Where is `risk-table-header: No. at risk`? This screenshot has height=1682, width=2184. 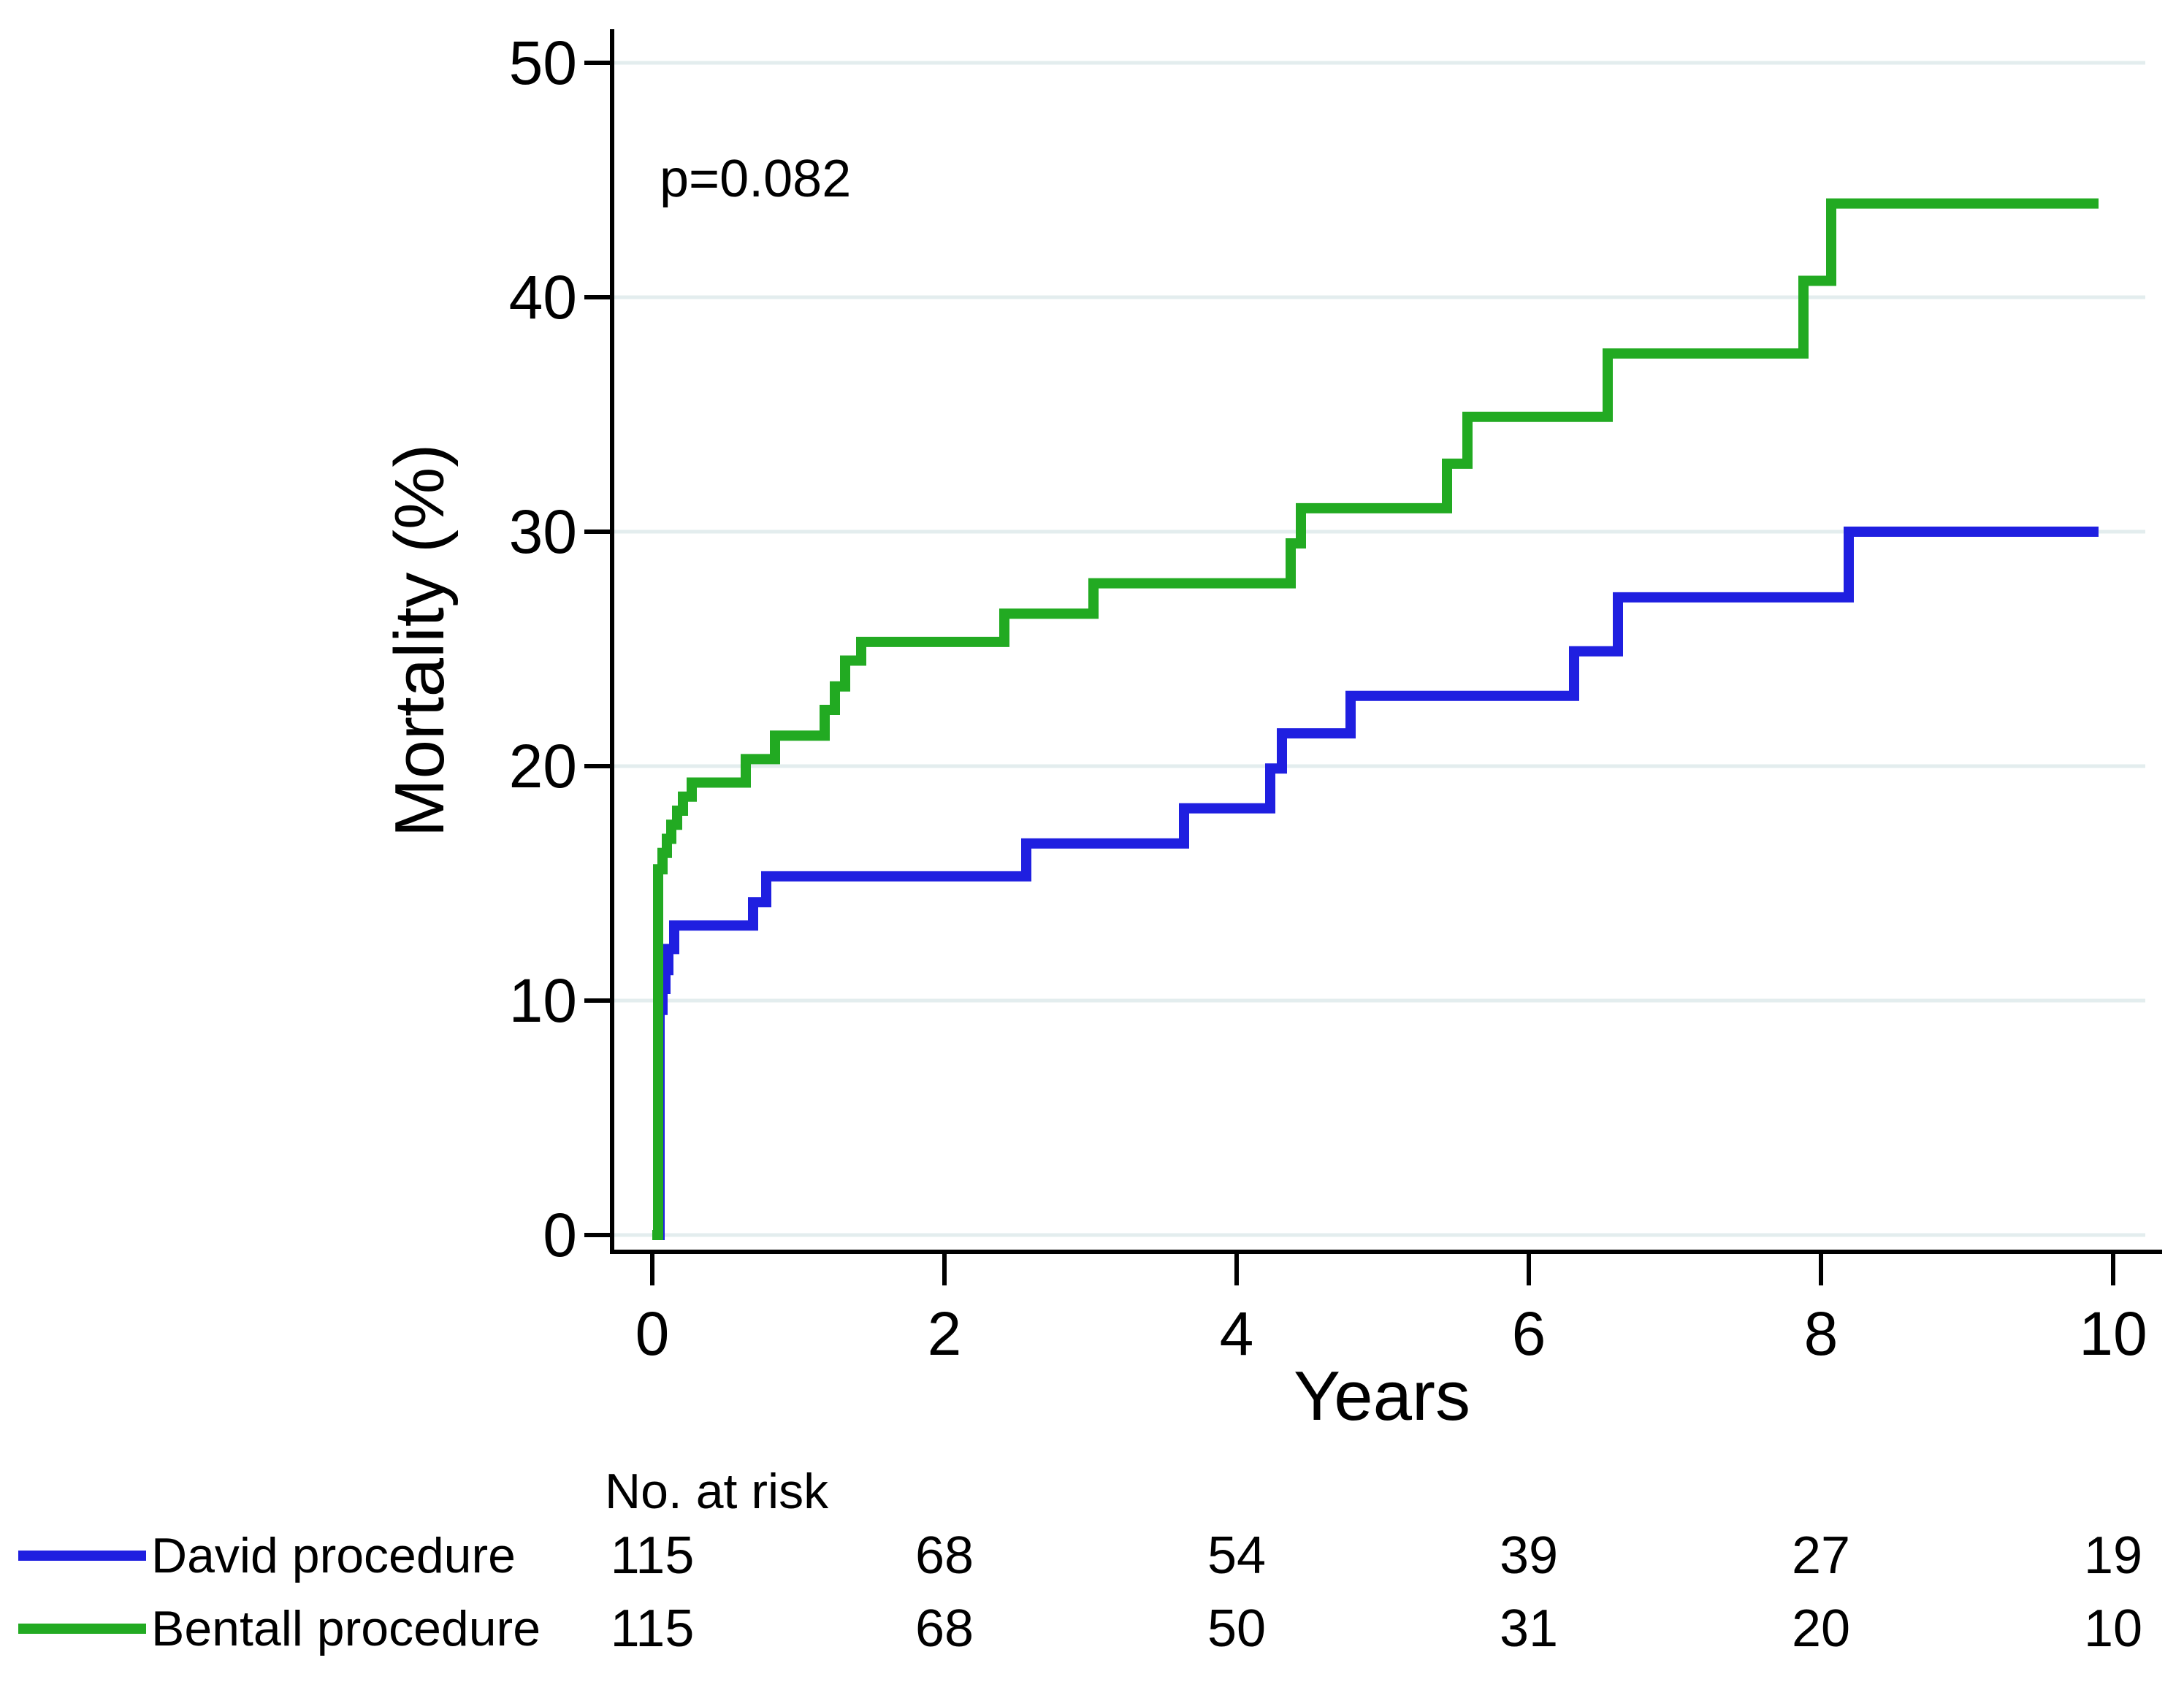
risk-table-header: No. at risk is located at coordinates (717, 1491).